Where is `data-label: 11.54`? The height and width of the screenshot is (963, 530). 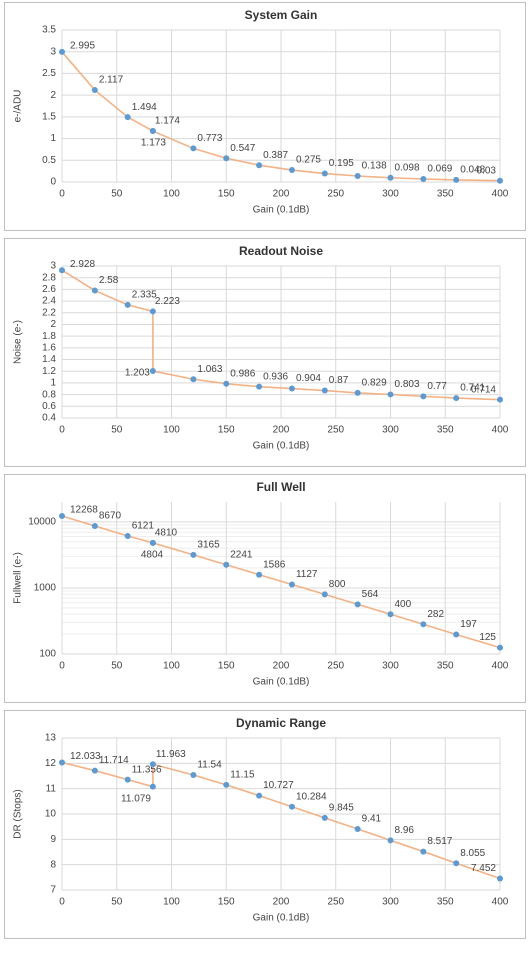
data-label: 11.54 is located at coordinates (209, 765).